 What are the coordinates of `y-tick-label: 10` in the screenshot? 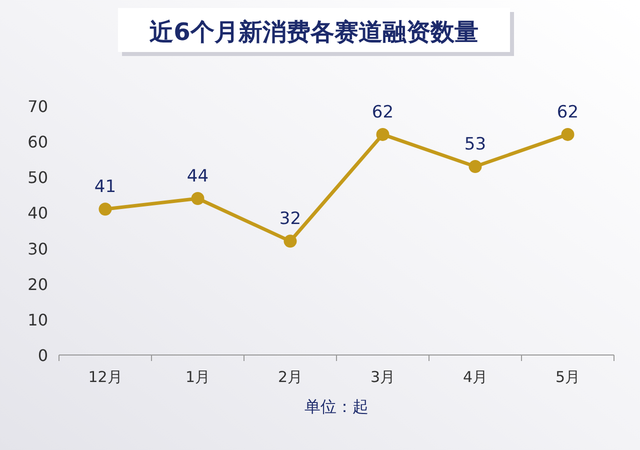 It's located at (38, 320).